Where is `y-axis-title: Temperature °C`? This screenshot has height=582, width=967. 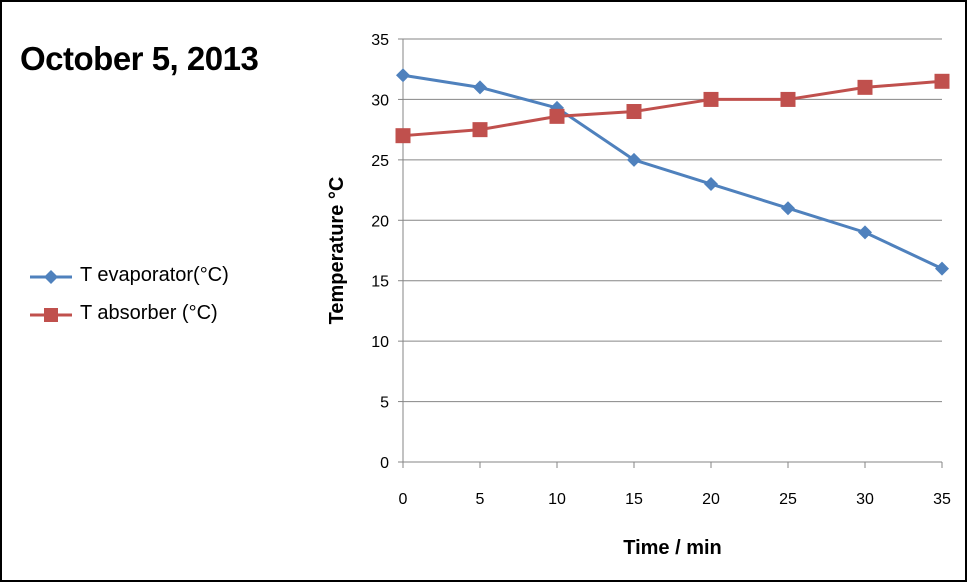
y-axis-title: Temperature °C is located at coordinates (337, 251).